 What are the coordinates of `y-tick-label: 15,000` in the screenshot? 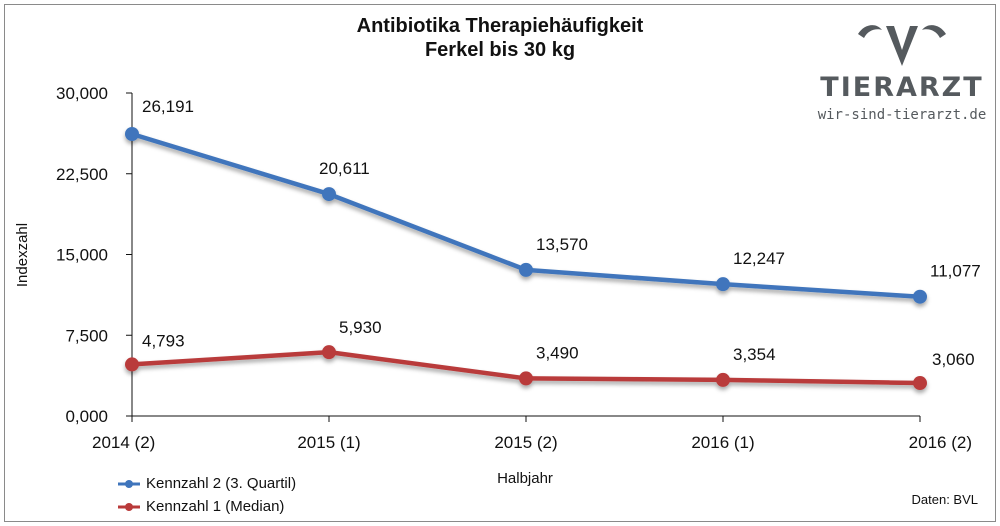 It's located at (82, 255).